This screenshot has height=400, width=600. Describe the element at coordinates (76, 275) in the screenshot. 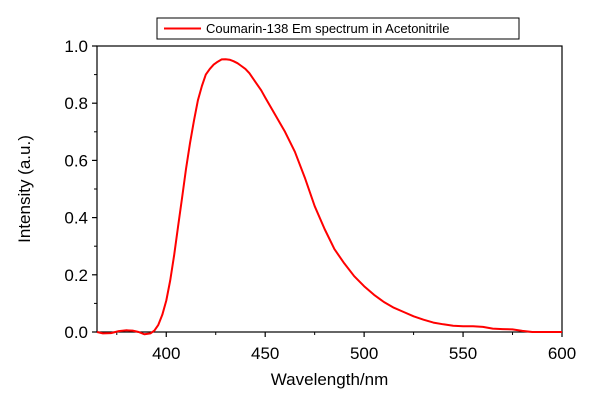

I see `y-tick-label: 0.2` at that location.